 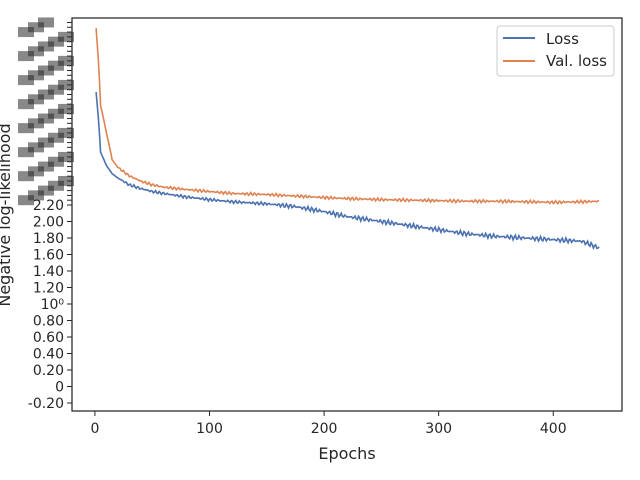 What do you see at coordinates (48, 272) in the screenshot?
I see `y-tick-label: 1.40` at bounding box center [48, 272].